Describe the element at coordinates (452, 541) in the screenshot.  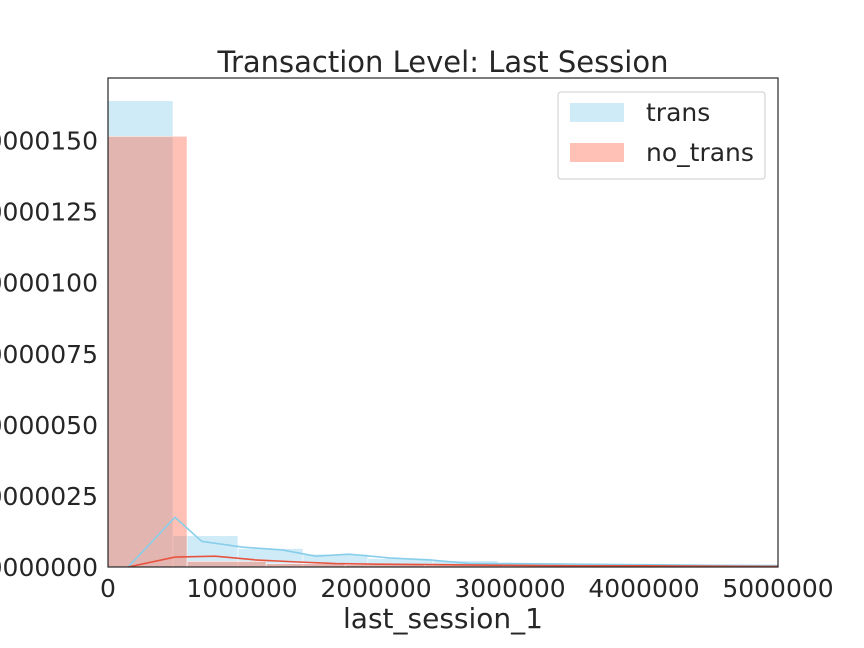
I see `kde-line-trans` at that location.